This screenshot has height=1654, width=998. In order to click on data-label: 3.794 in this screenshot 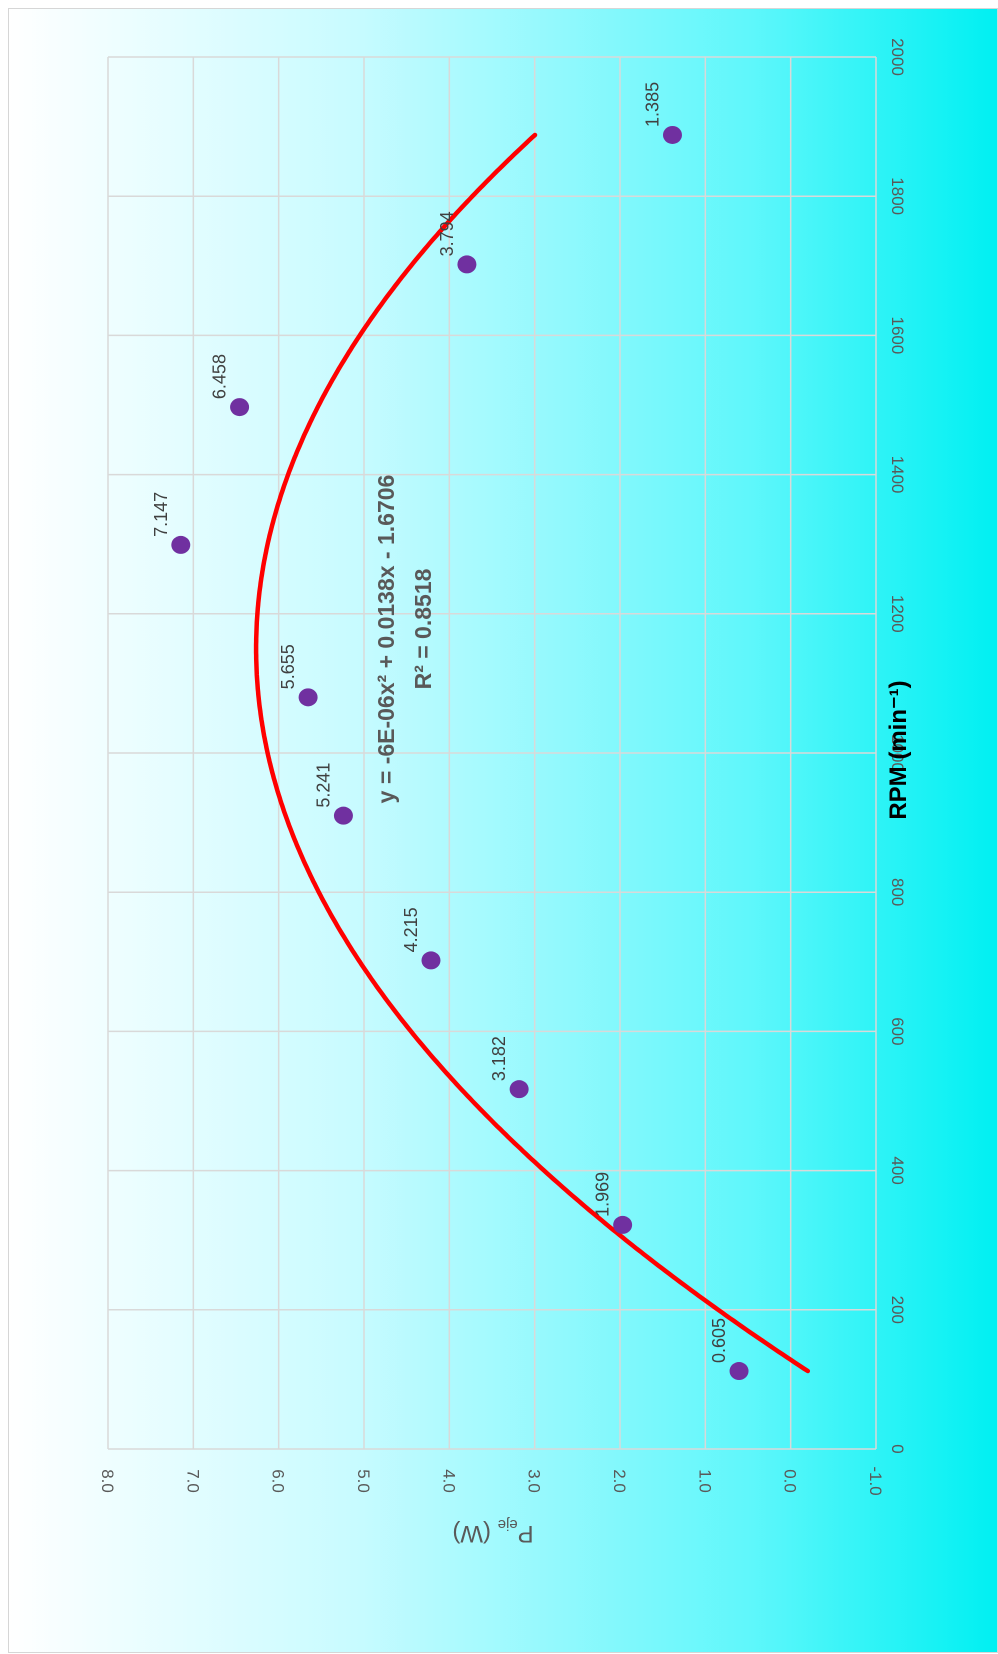, I will do `click(447, 233)`.